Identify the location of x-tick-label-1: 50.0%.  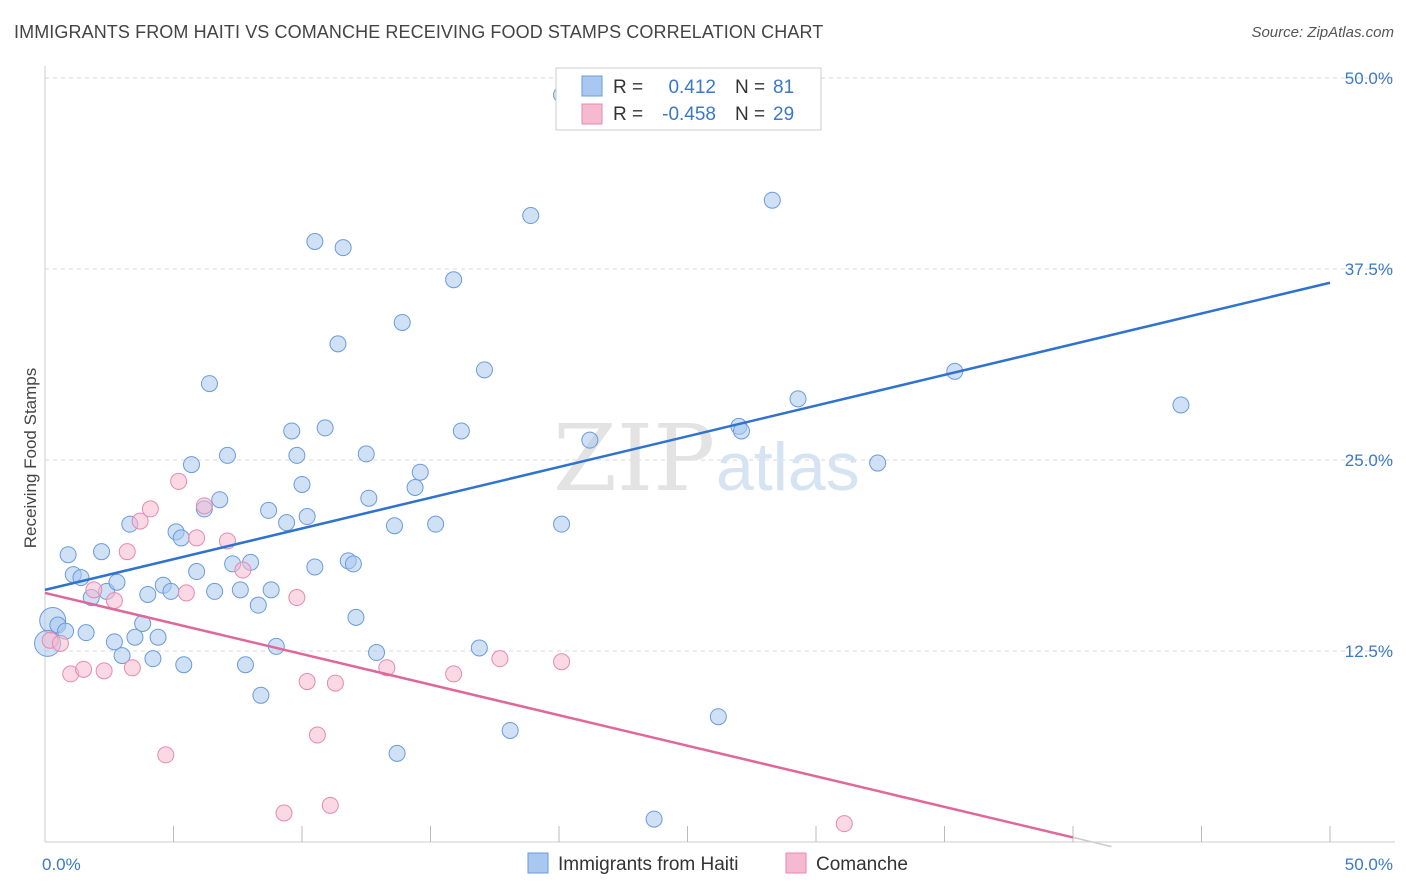
(1369, 864).